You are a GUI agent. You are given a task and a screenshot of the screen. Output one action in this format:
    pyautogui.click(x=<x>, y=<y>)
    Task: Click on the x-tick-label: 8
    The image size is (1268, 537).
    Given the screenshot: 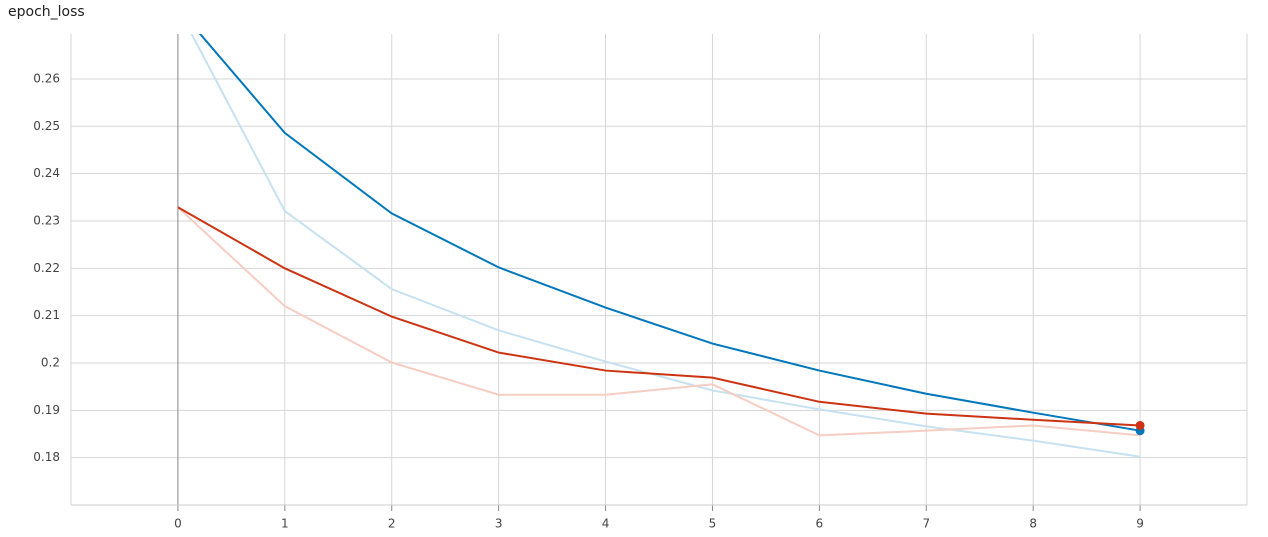 What is the action you would take?
    pyautogui.click(x=1033, y=524)
    